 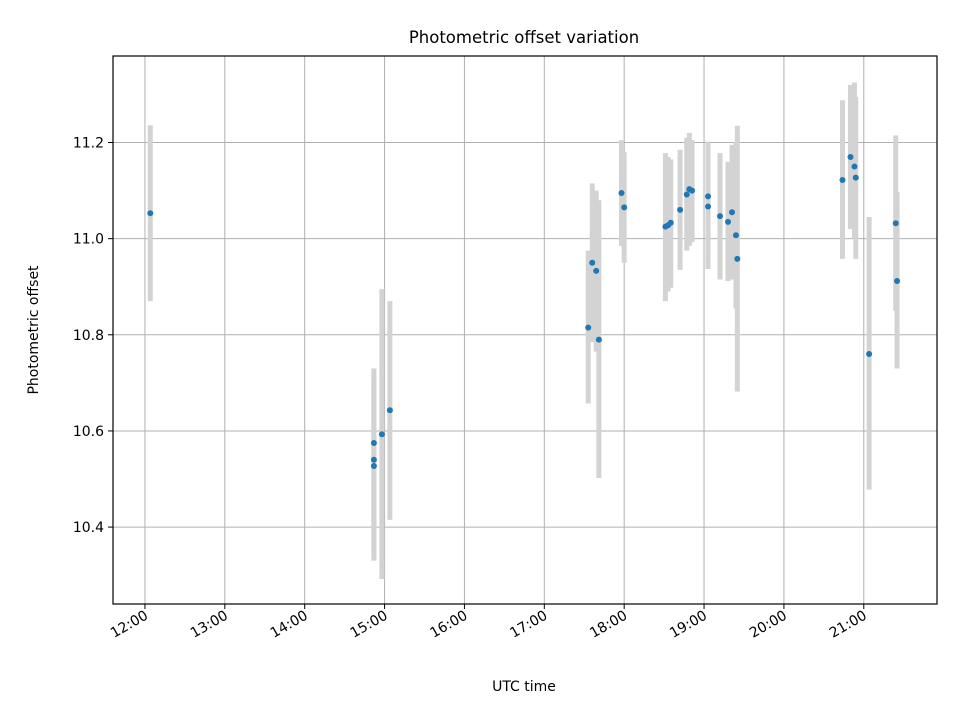 What do you see at coordinates (88, 528) in the screenshot?
I see `y-tick-label: 10.4` at bounding box center [88, 528].